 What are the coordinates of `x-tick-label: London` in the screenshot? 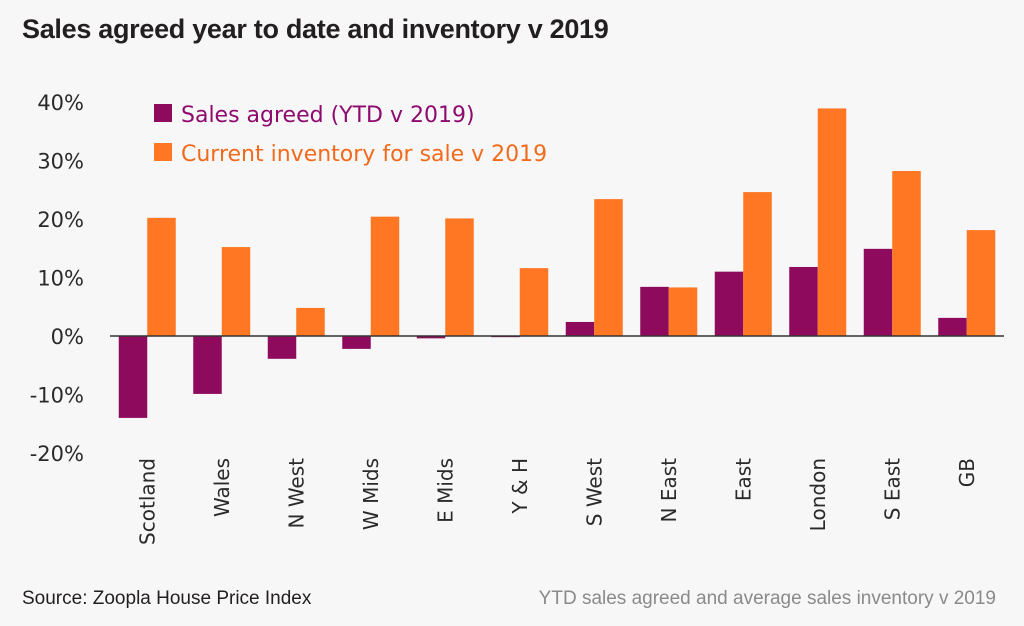 It's located at (818, 494).